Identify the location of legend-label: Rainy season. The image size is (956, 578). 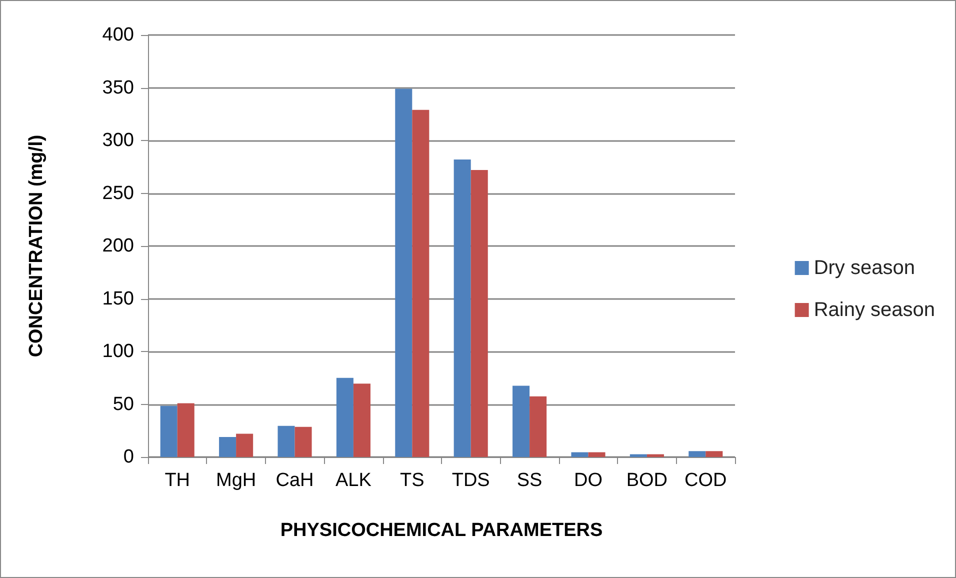
(875, 310).